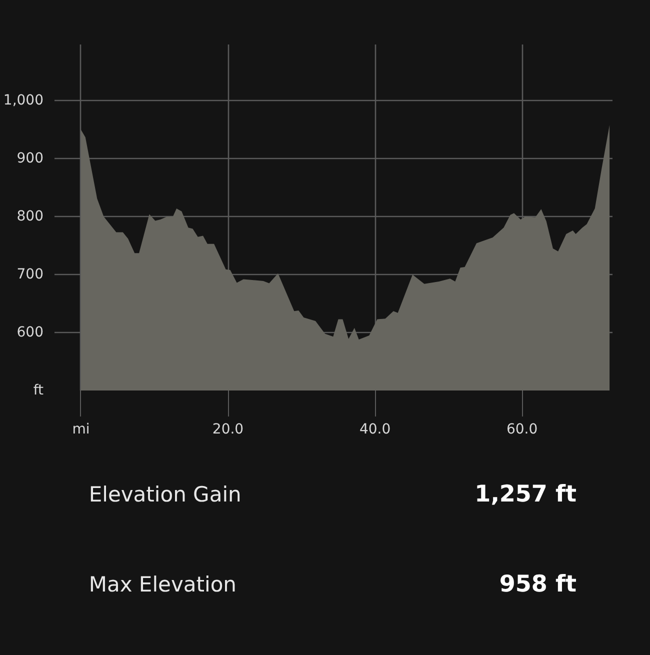 Image resolution: width=650 pixels, height=655 pixels. What do you see at coordinates (38, 390) in the screenshot?
I see `y-tick-label: ft` at bounding box center [38, 390].